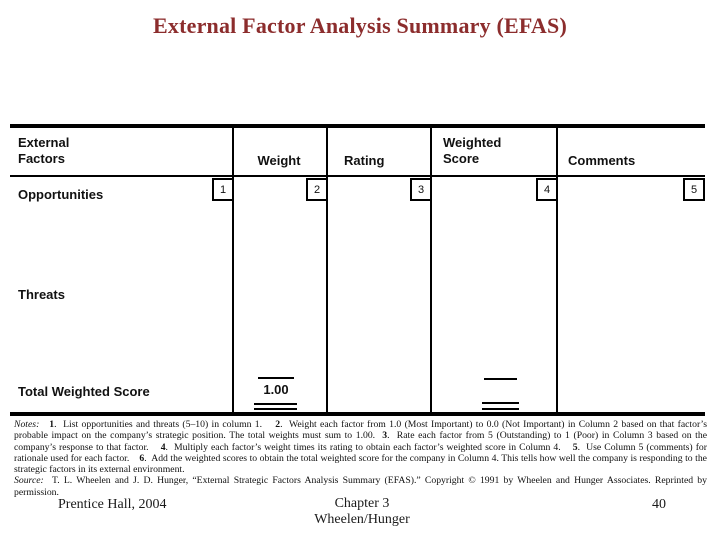 This screenshot has width=720, height=540. Describe the element at coordinates (276, 389) in the screenshot. I see `total-weight-value: 1.00` at that location.